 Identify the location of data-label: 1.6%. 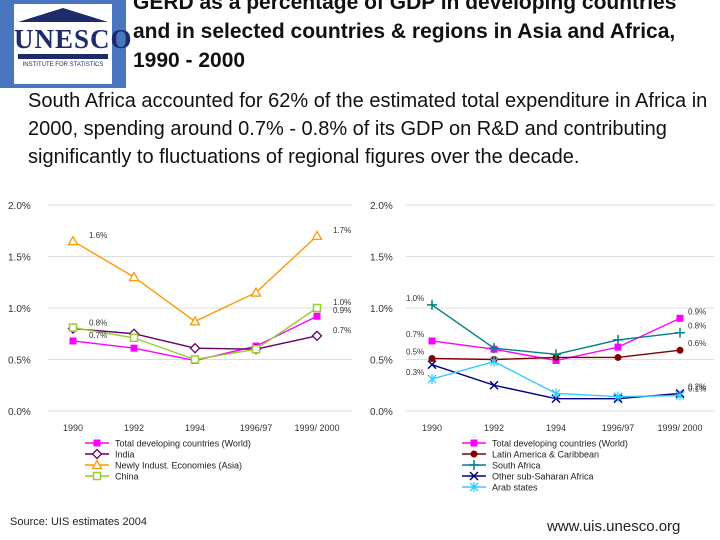
(98, 235).